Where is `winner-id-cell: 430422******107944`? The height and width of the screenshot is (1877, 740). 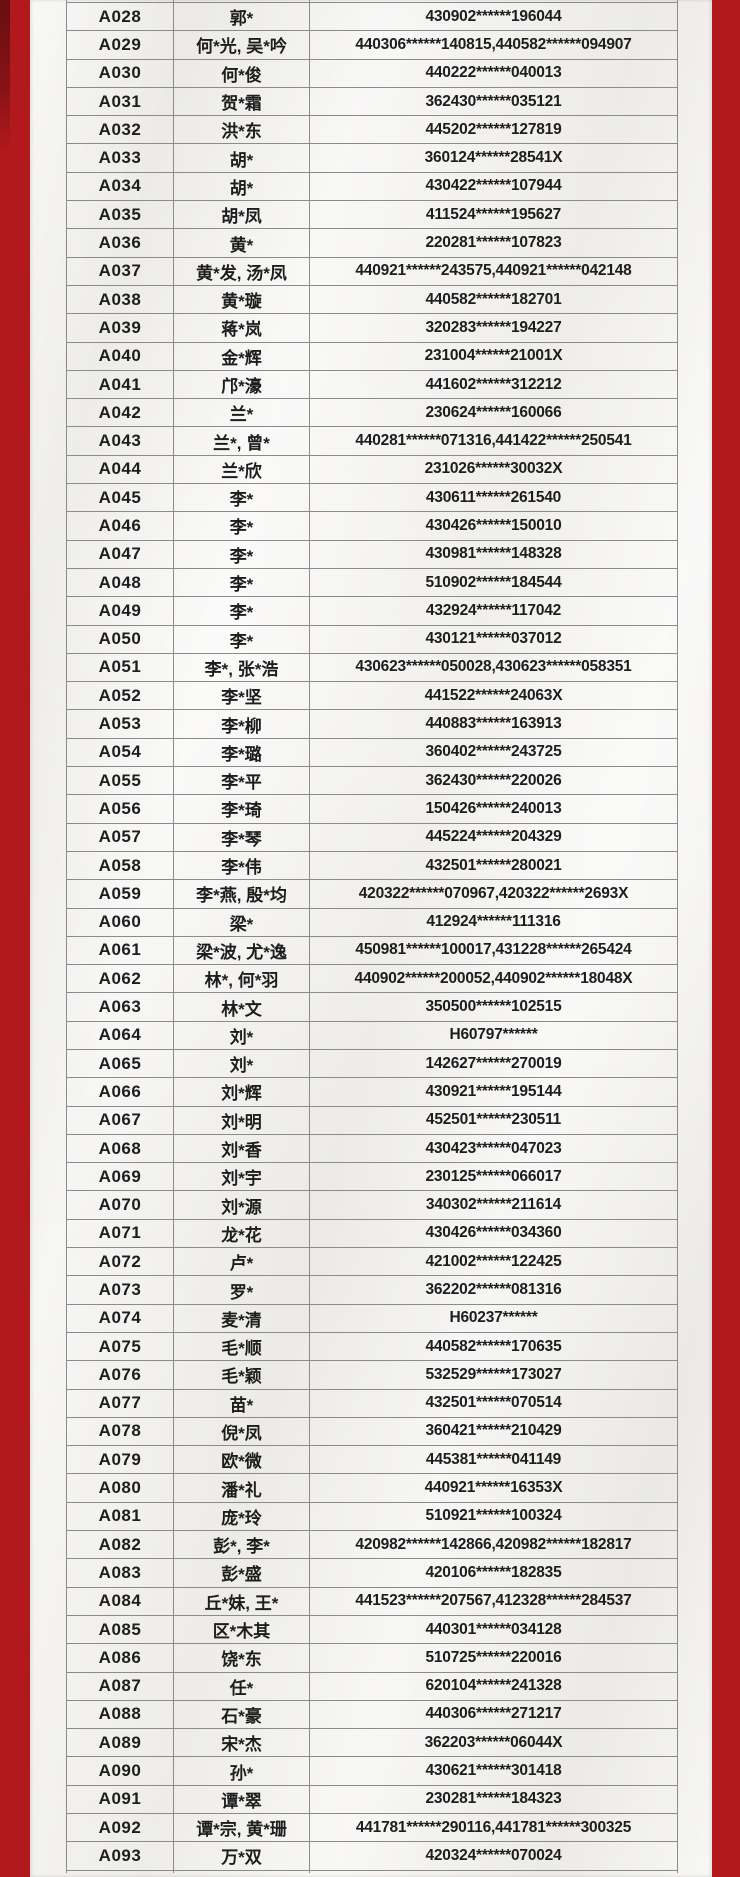
winner-id-cell: 430422******107944 is located at coordinates (493, 186).